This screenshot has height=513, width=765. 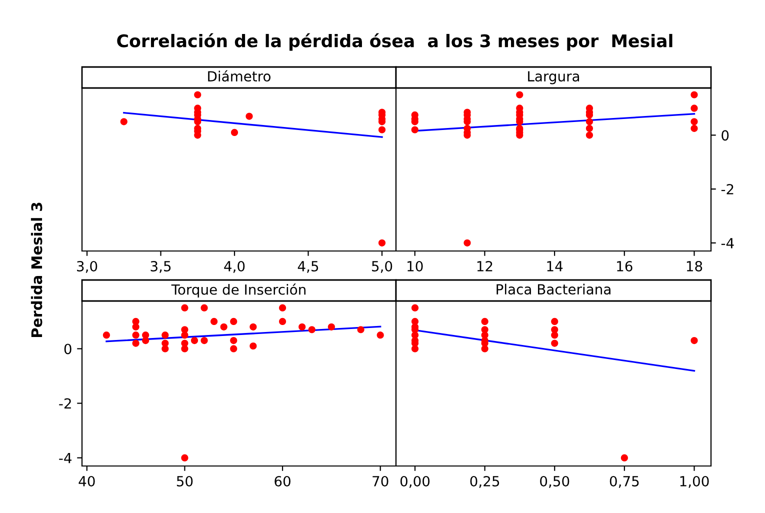 What do you see at coordinates (238, 291) in the screenshot?
I see `chart-subtitle: Torque de Inserción` at bounding box center [238, 291].